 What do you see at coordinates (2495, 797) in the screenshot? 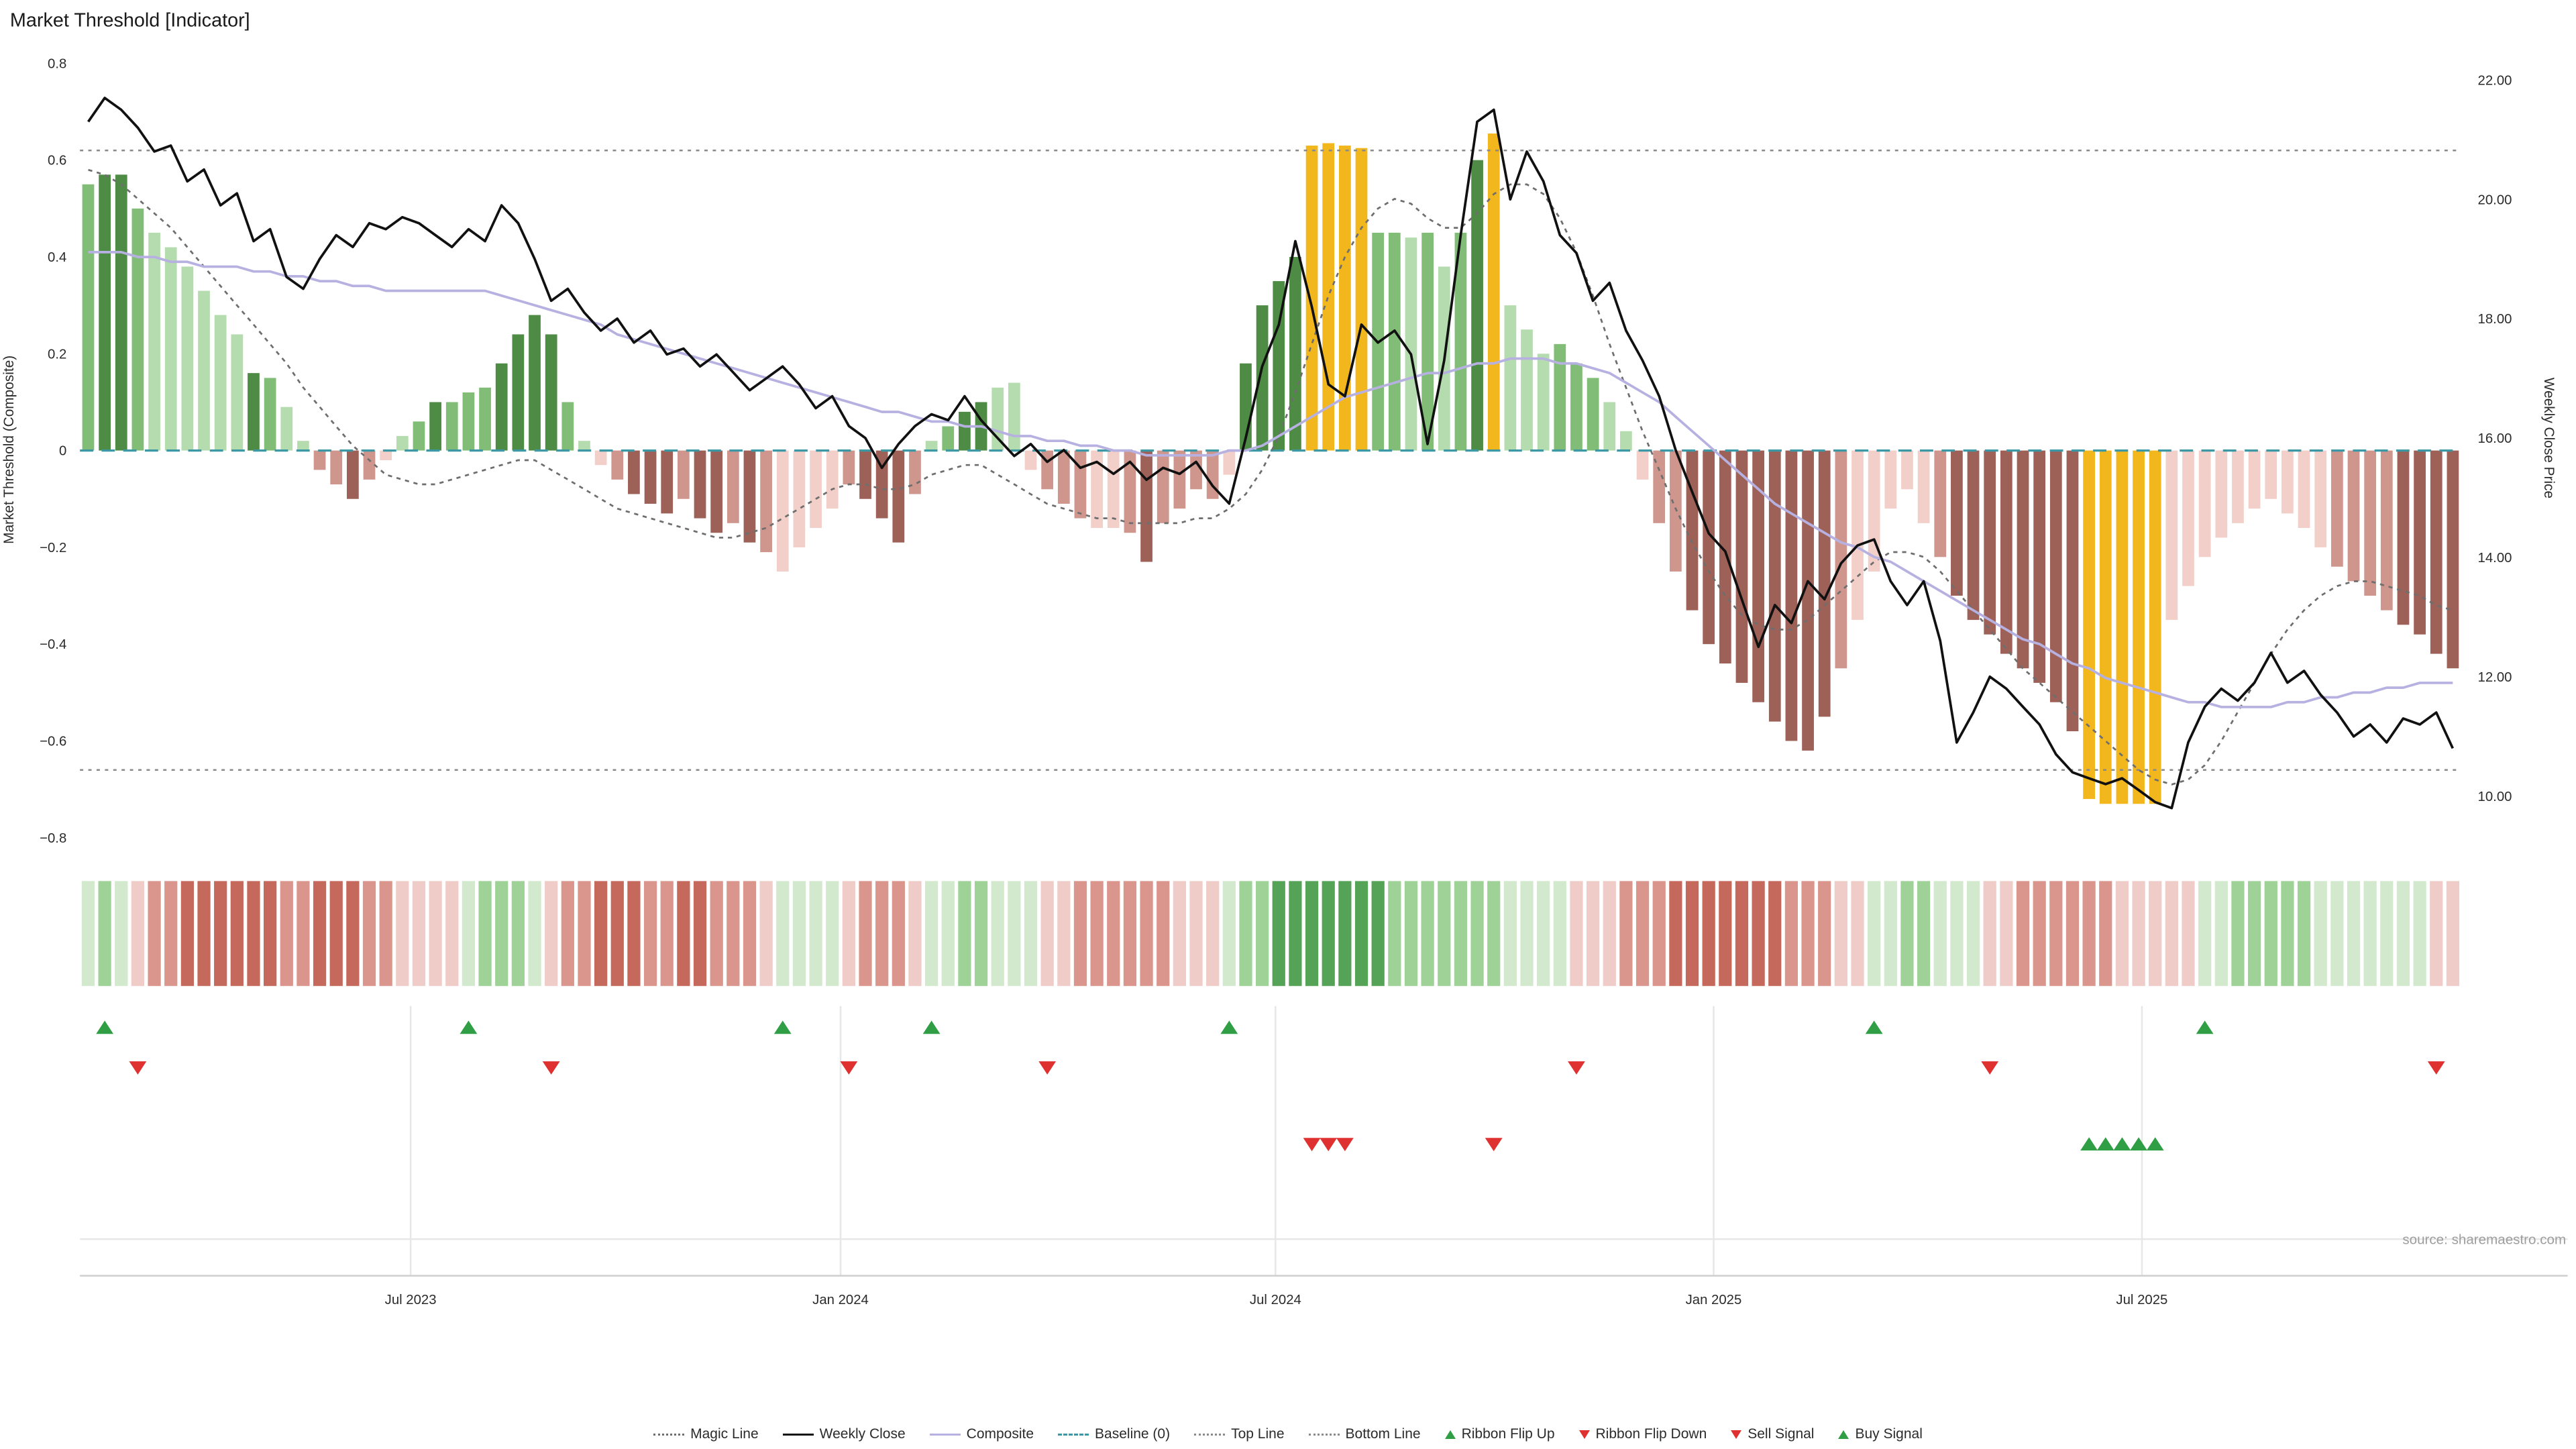
I see `right-axis-tick-label: 10.00` at bounding box center [2495, 797].